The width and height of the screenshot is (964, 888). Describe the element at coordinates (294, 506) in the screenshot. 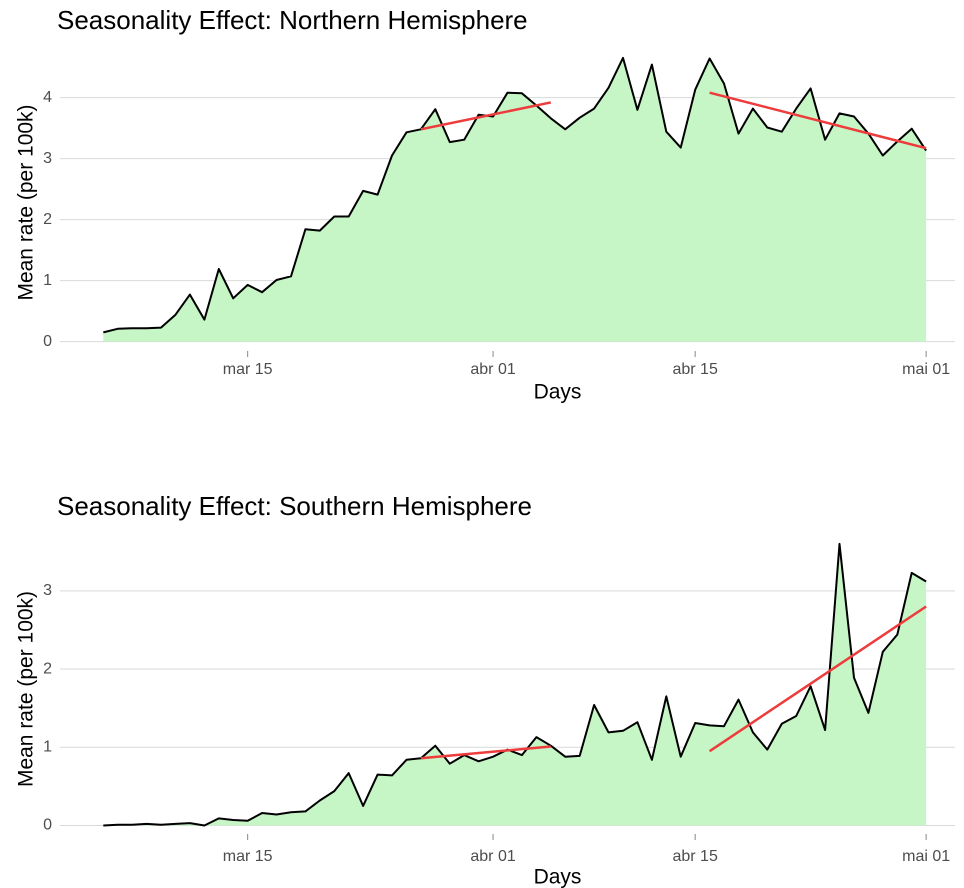

I see `chart-title: Seasonality Effect: Southern Hemisphere` at that location.